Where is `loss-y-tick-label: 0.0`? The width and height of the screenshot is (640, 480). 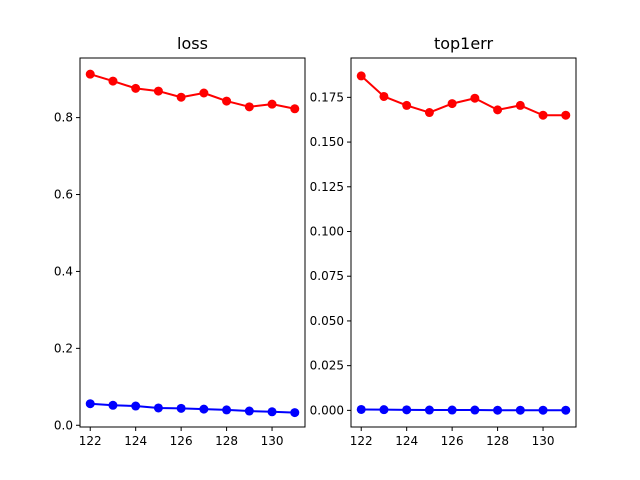 loss-y-tick-label: 0.0 is located at coordinates (63, 425).